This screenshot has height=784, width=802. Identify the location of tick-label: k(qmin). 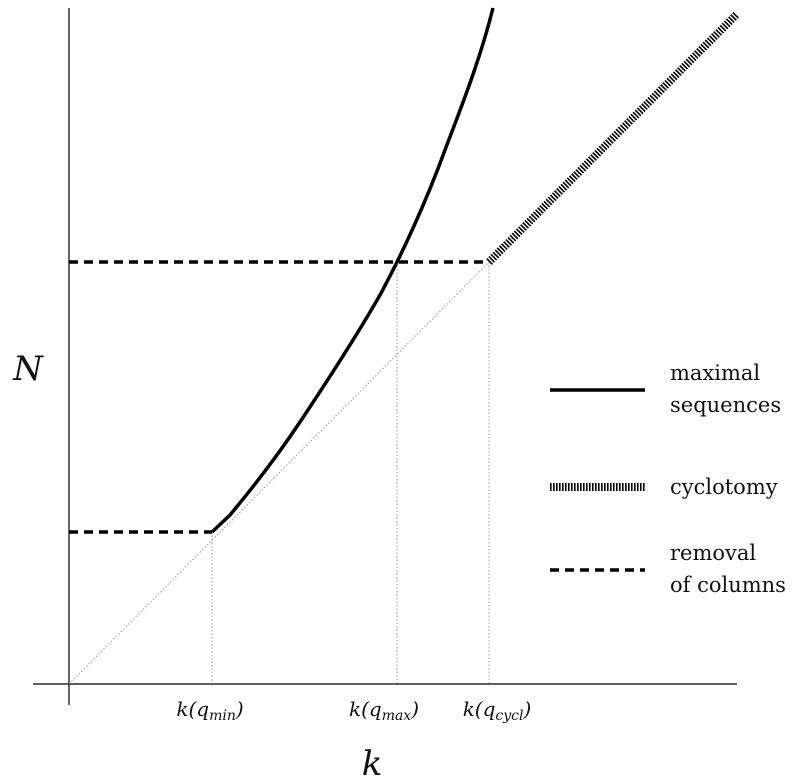
(209, 710).